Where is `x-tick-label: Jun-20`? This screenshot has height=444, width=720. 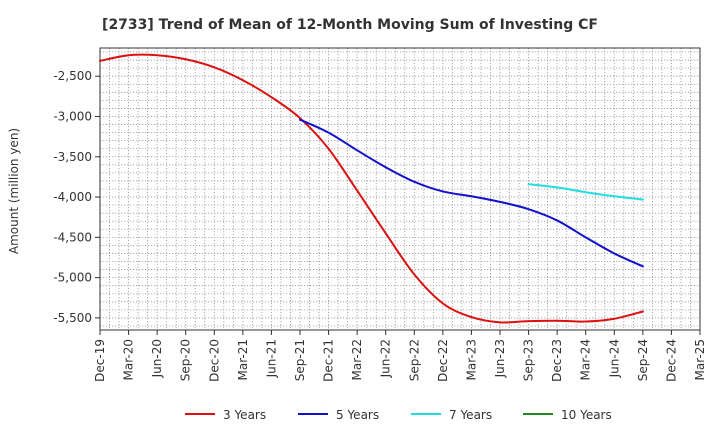 x-tick-label: Jun-20 is located at coordinates (157, 358).